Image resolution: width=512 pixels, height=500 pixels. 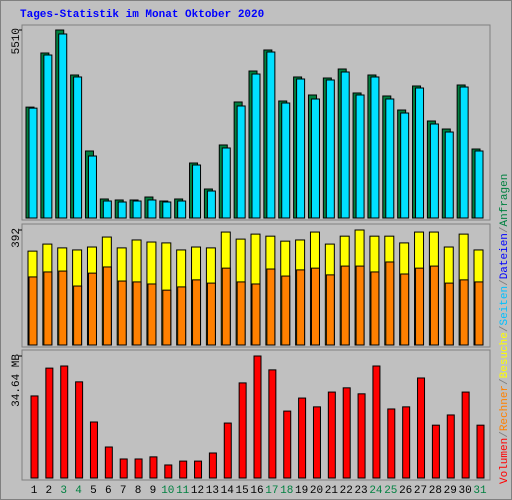 What do you see at coordinates (376, 491) in the screenshot?
I see `x-tick-label: 24` at bounding box center [376, 491].